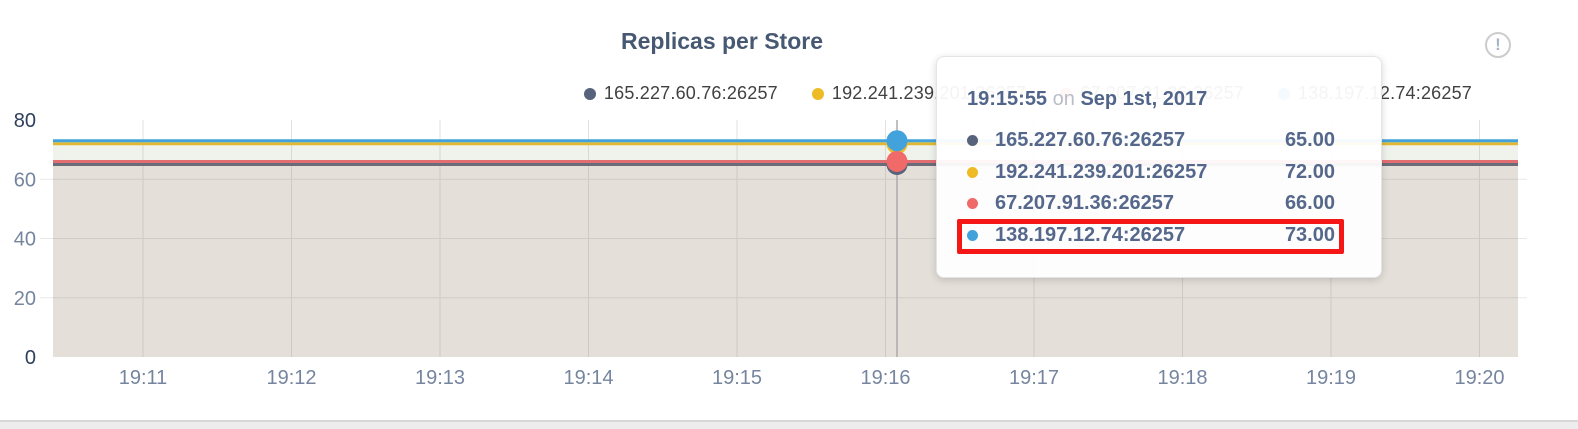 The image size is (1578, 429). I want to click on red-annotation-box, so click(1150, 236).